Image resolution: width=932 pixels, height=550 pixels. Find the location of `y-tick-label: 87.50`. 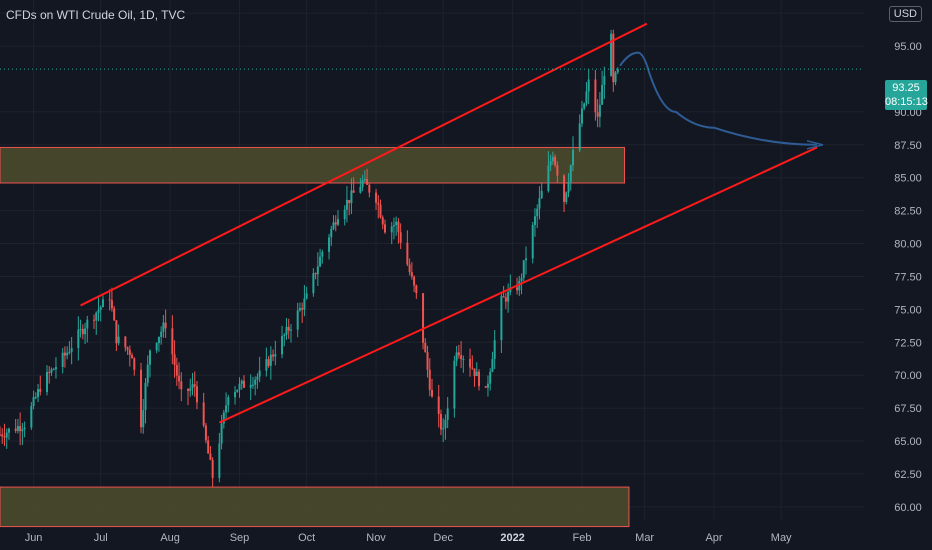

y-tick-label: 87.50 is located at coordinates (908, 146).